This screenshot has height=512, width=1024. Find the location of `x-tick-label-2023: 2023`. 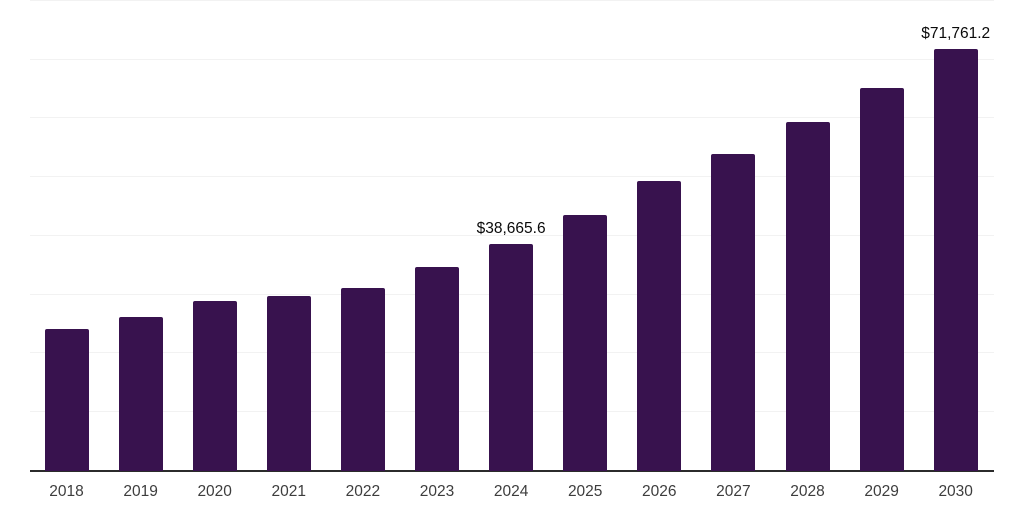

x-tick-label-2023: 2023 is located at coordinates (437, 491).